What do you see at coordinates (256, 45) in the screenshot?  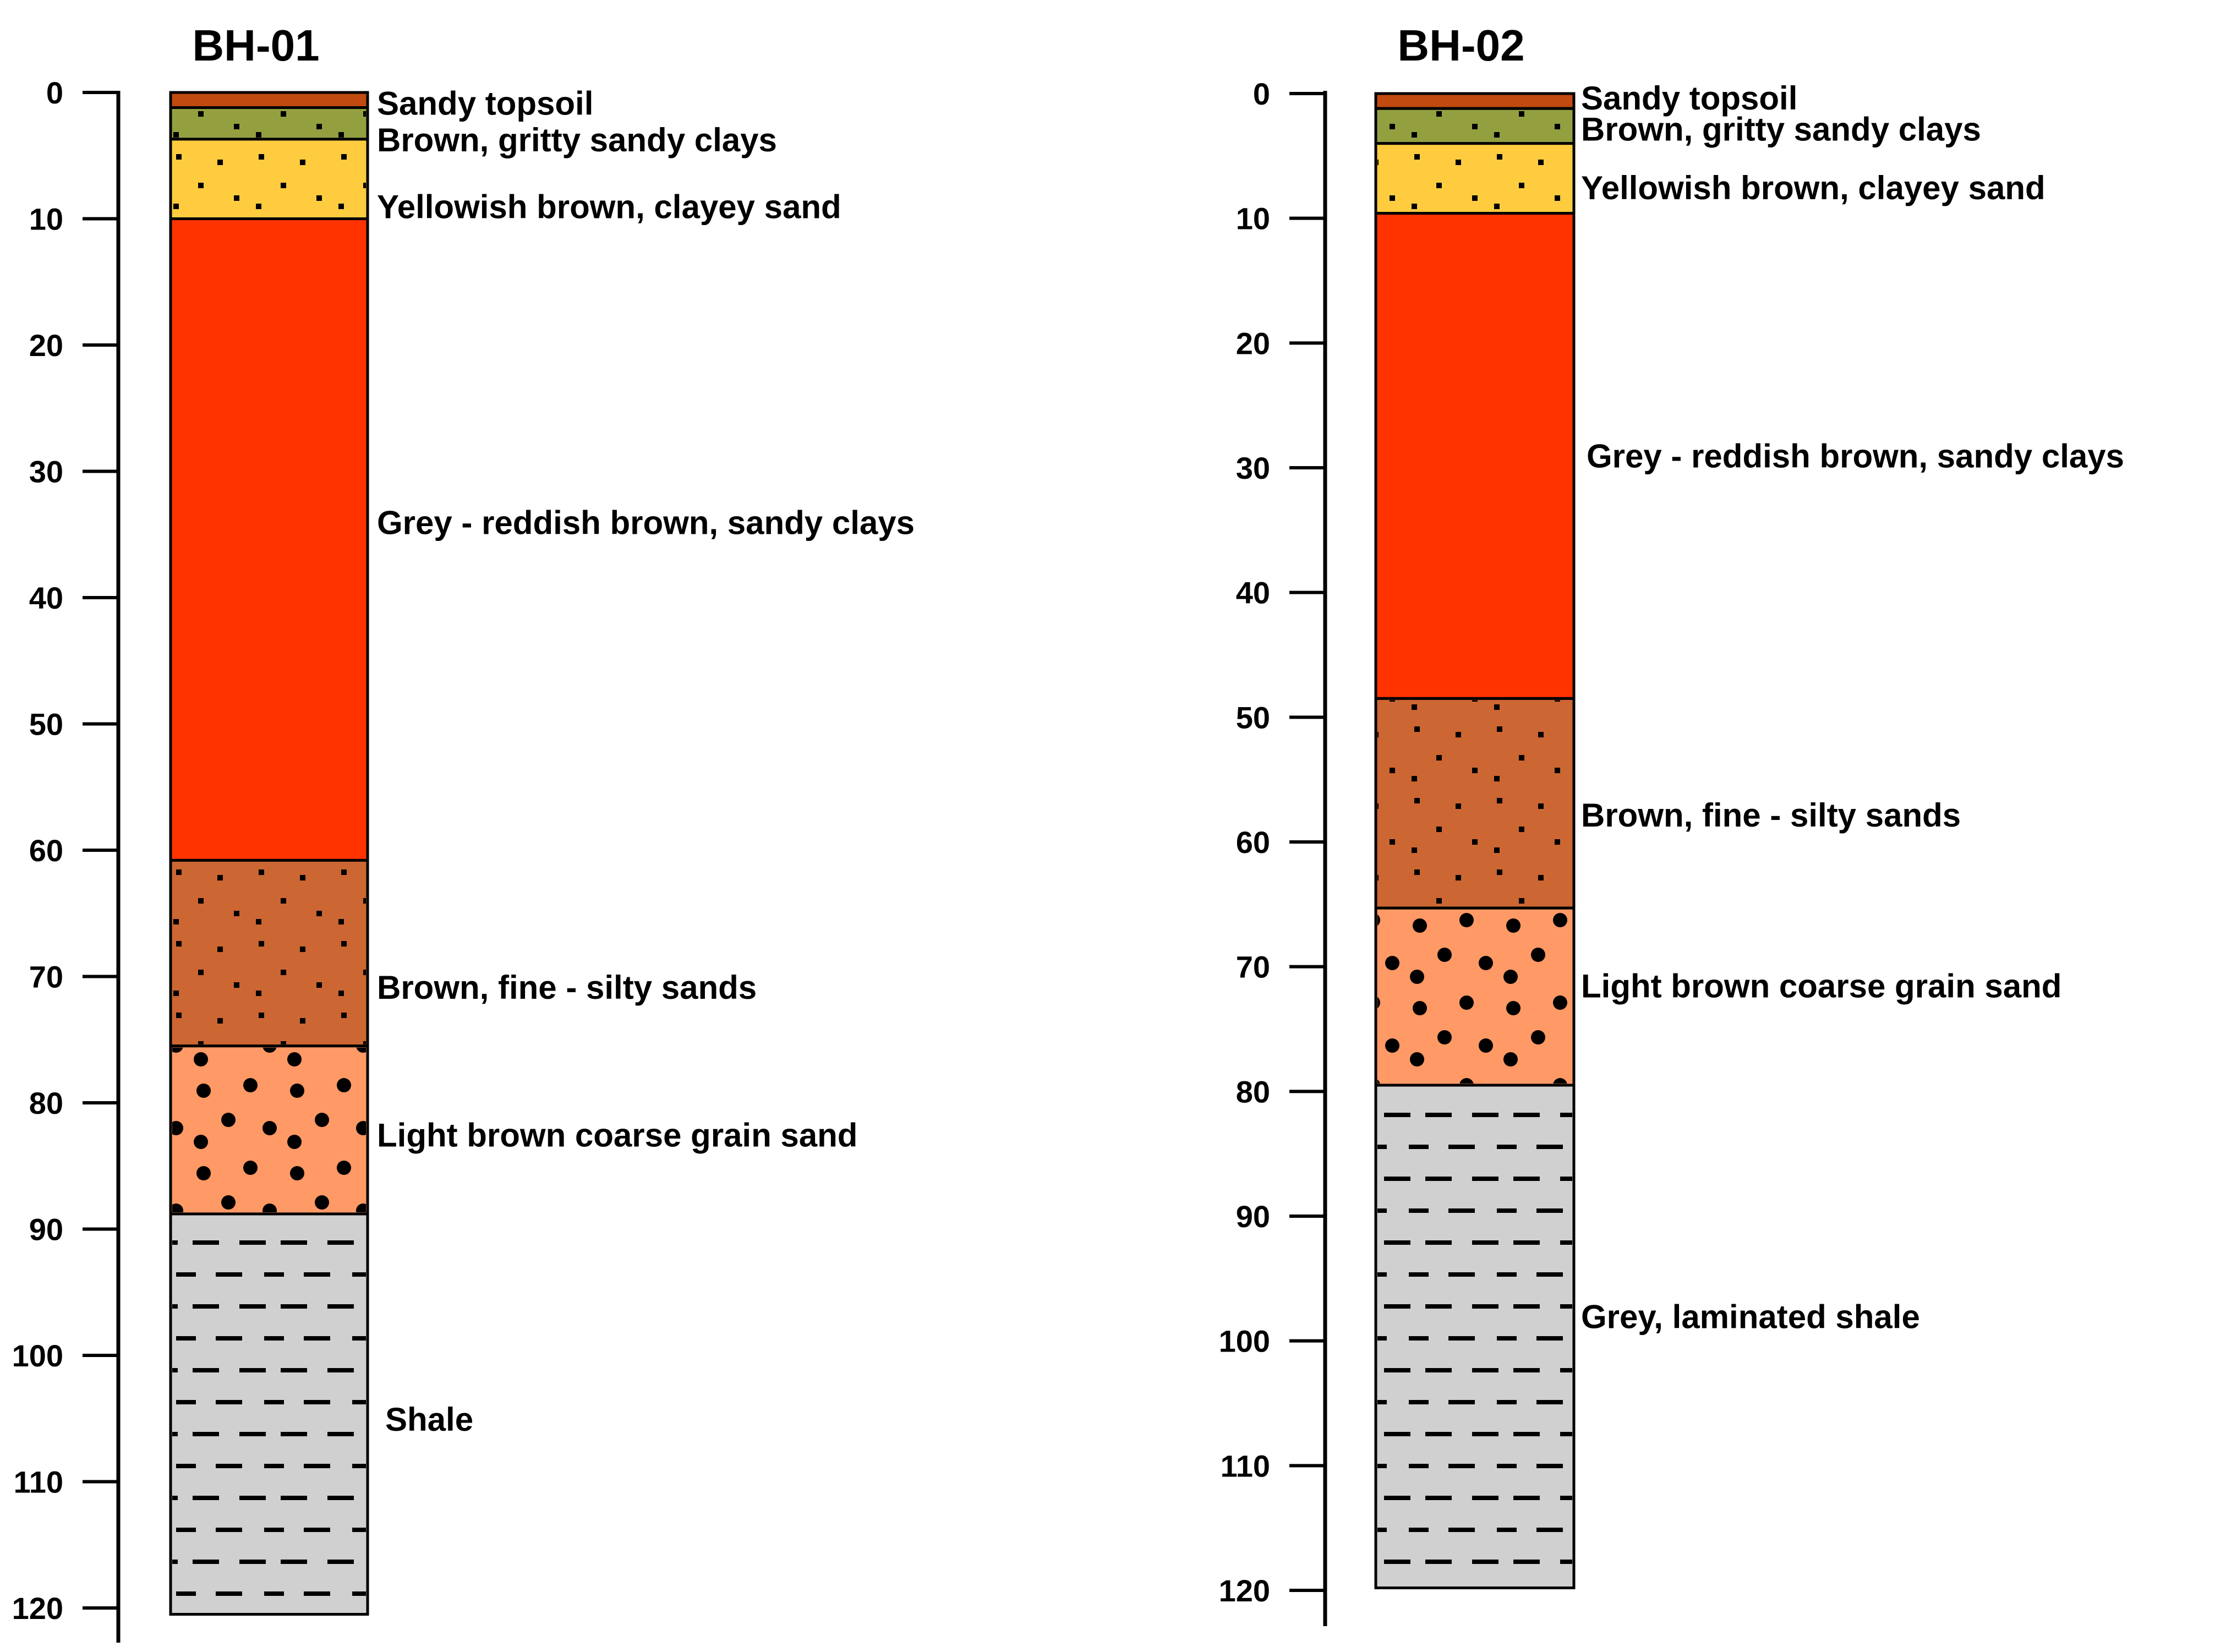 I see `borehole-title: BH-01` at bounding box center [256, 45].